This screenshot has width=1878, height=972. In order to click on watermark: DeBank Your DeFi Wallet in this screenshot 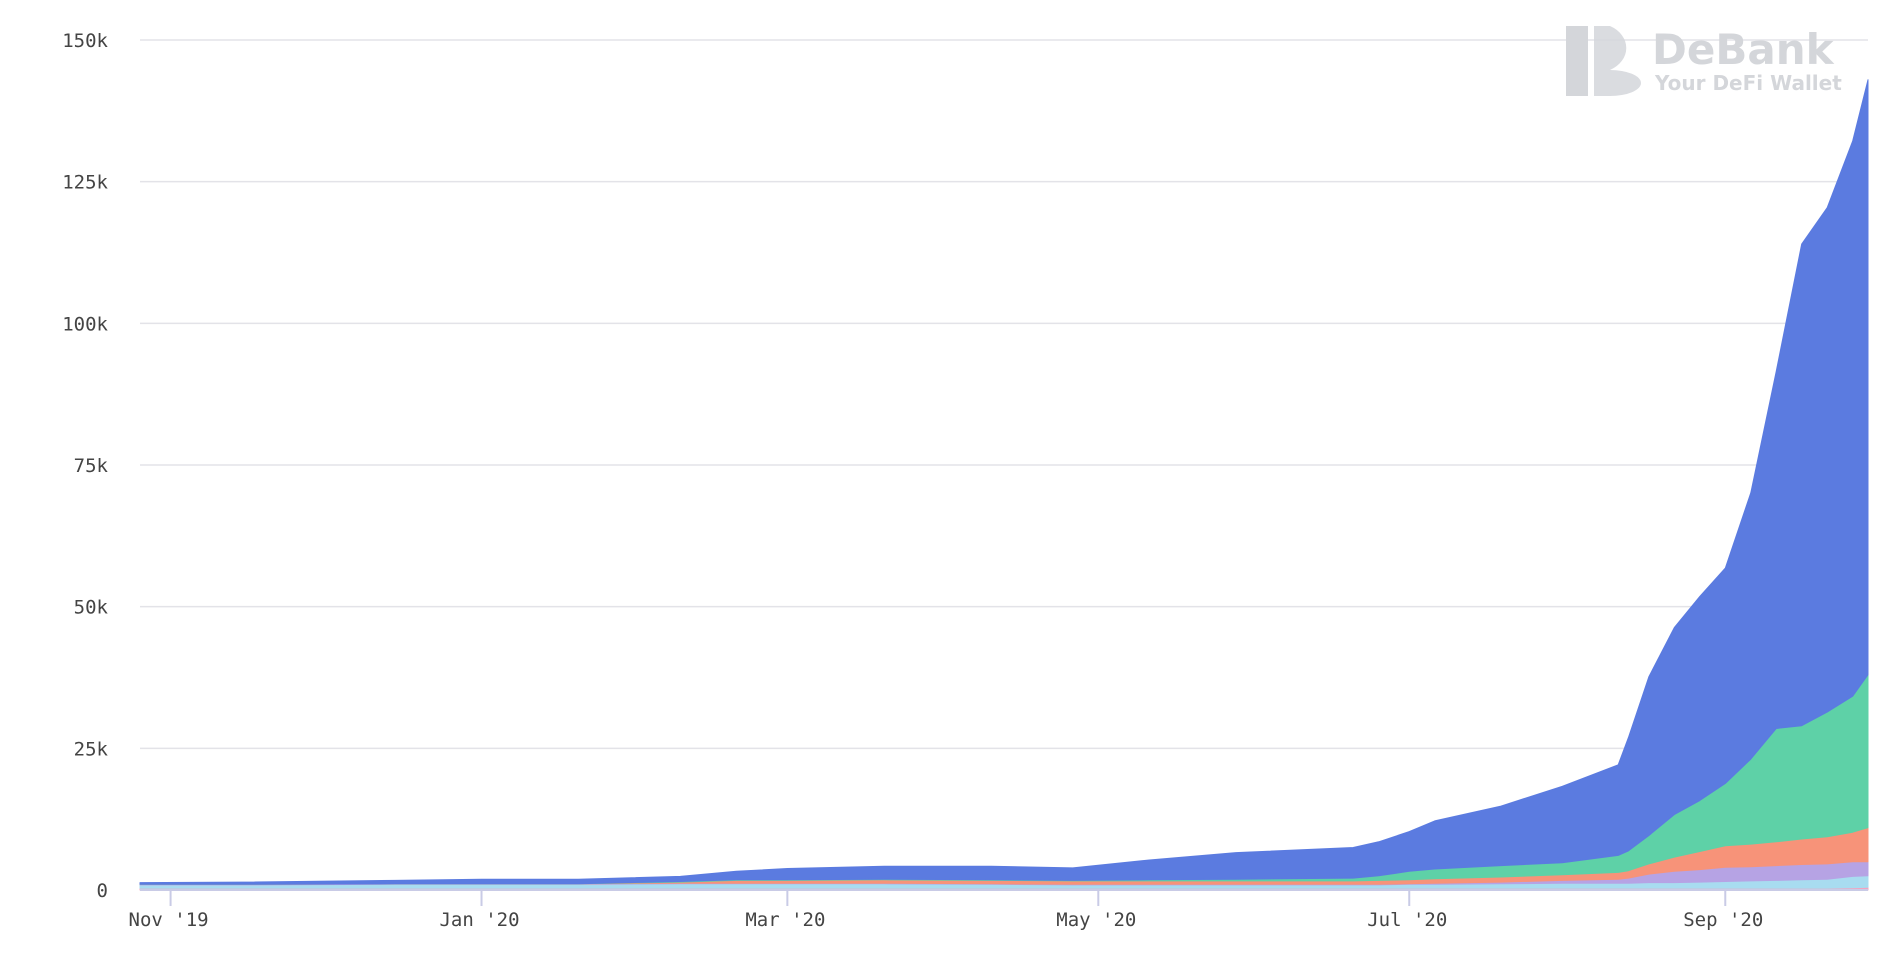, I will do `click(1704, 60)`.